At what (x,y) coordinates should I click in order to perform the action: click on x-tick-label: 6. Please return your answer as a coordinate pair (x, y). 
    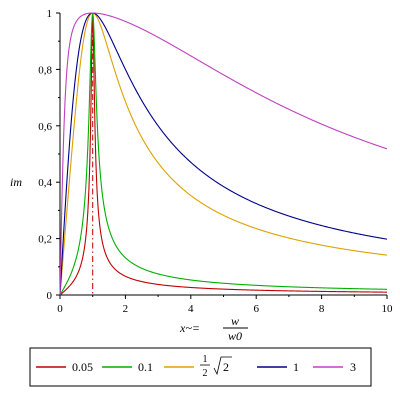
    Looking at the image, I should click on (256, 309).